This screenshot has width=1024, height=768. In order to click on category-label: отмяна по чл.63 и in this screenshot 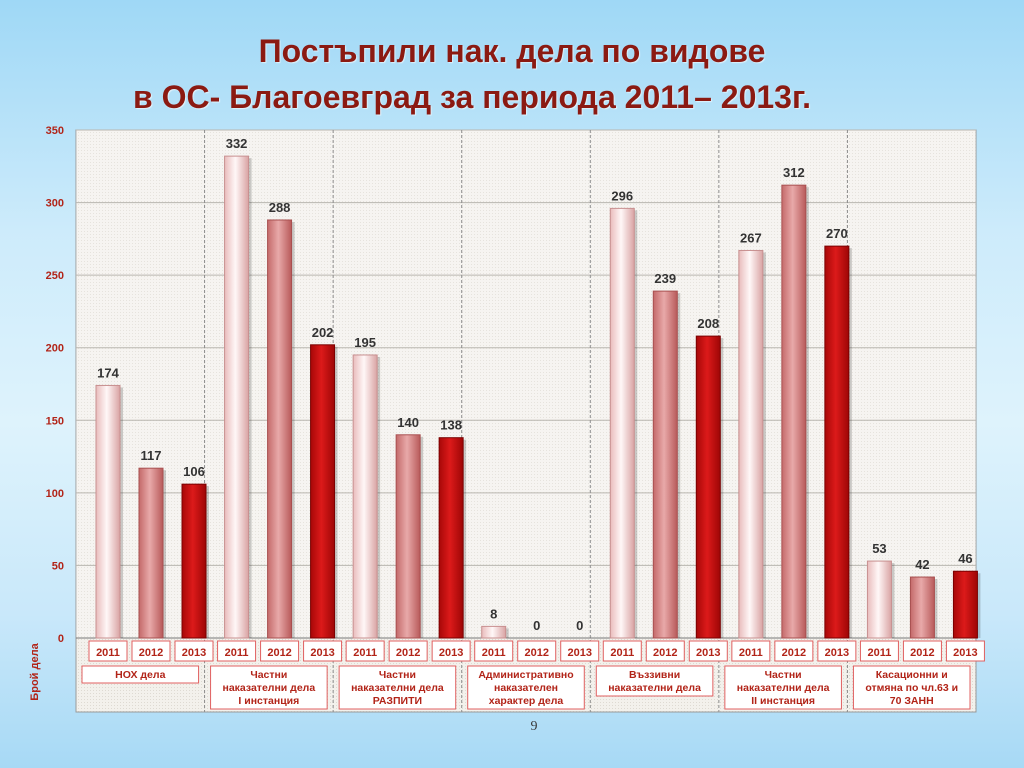, I will do `click(911, 688)`.